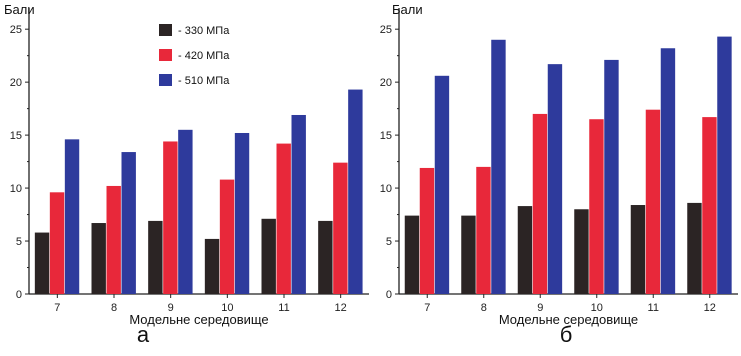 The image size is (741, 356). Describe the element at coordinates (204, 31) in the screenshot. I see `legend-label: - 330 МПа` at that location.